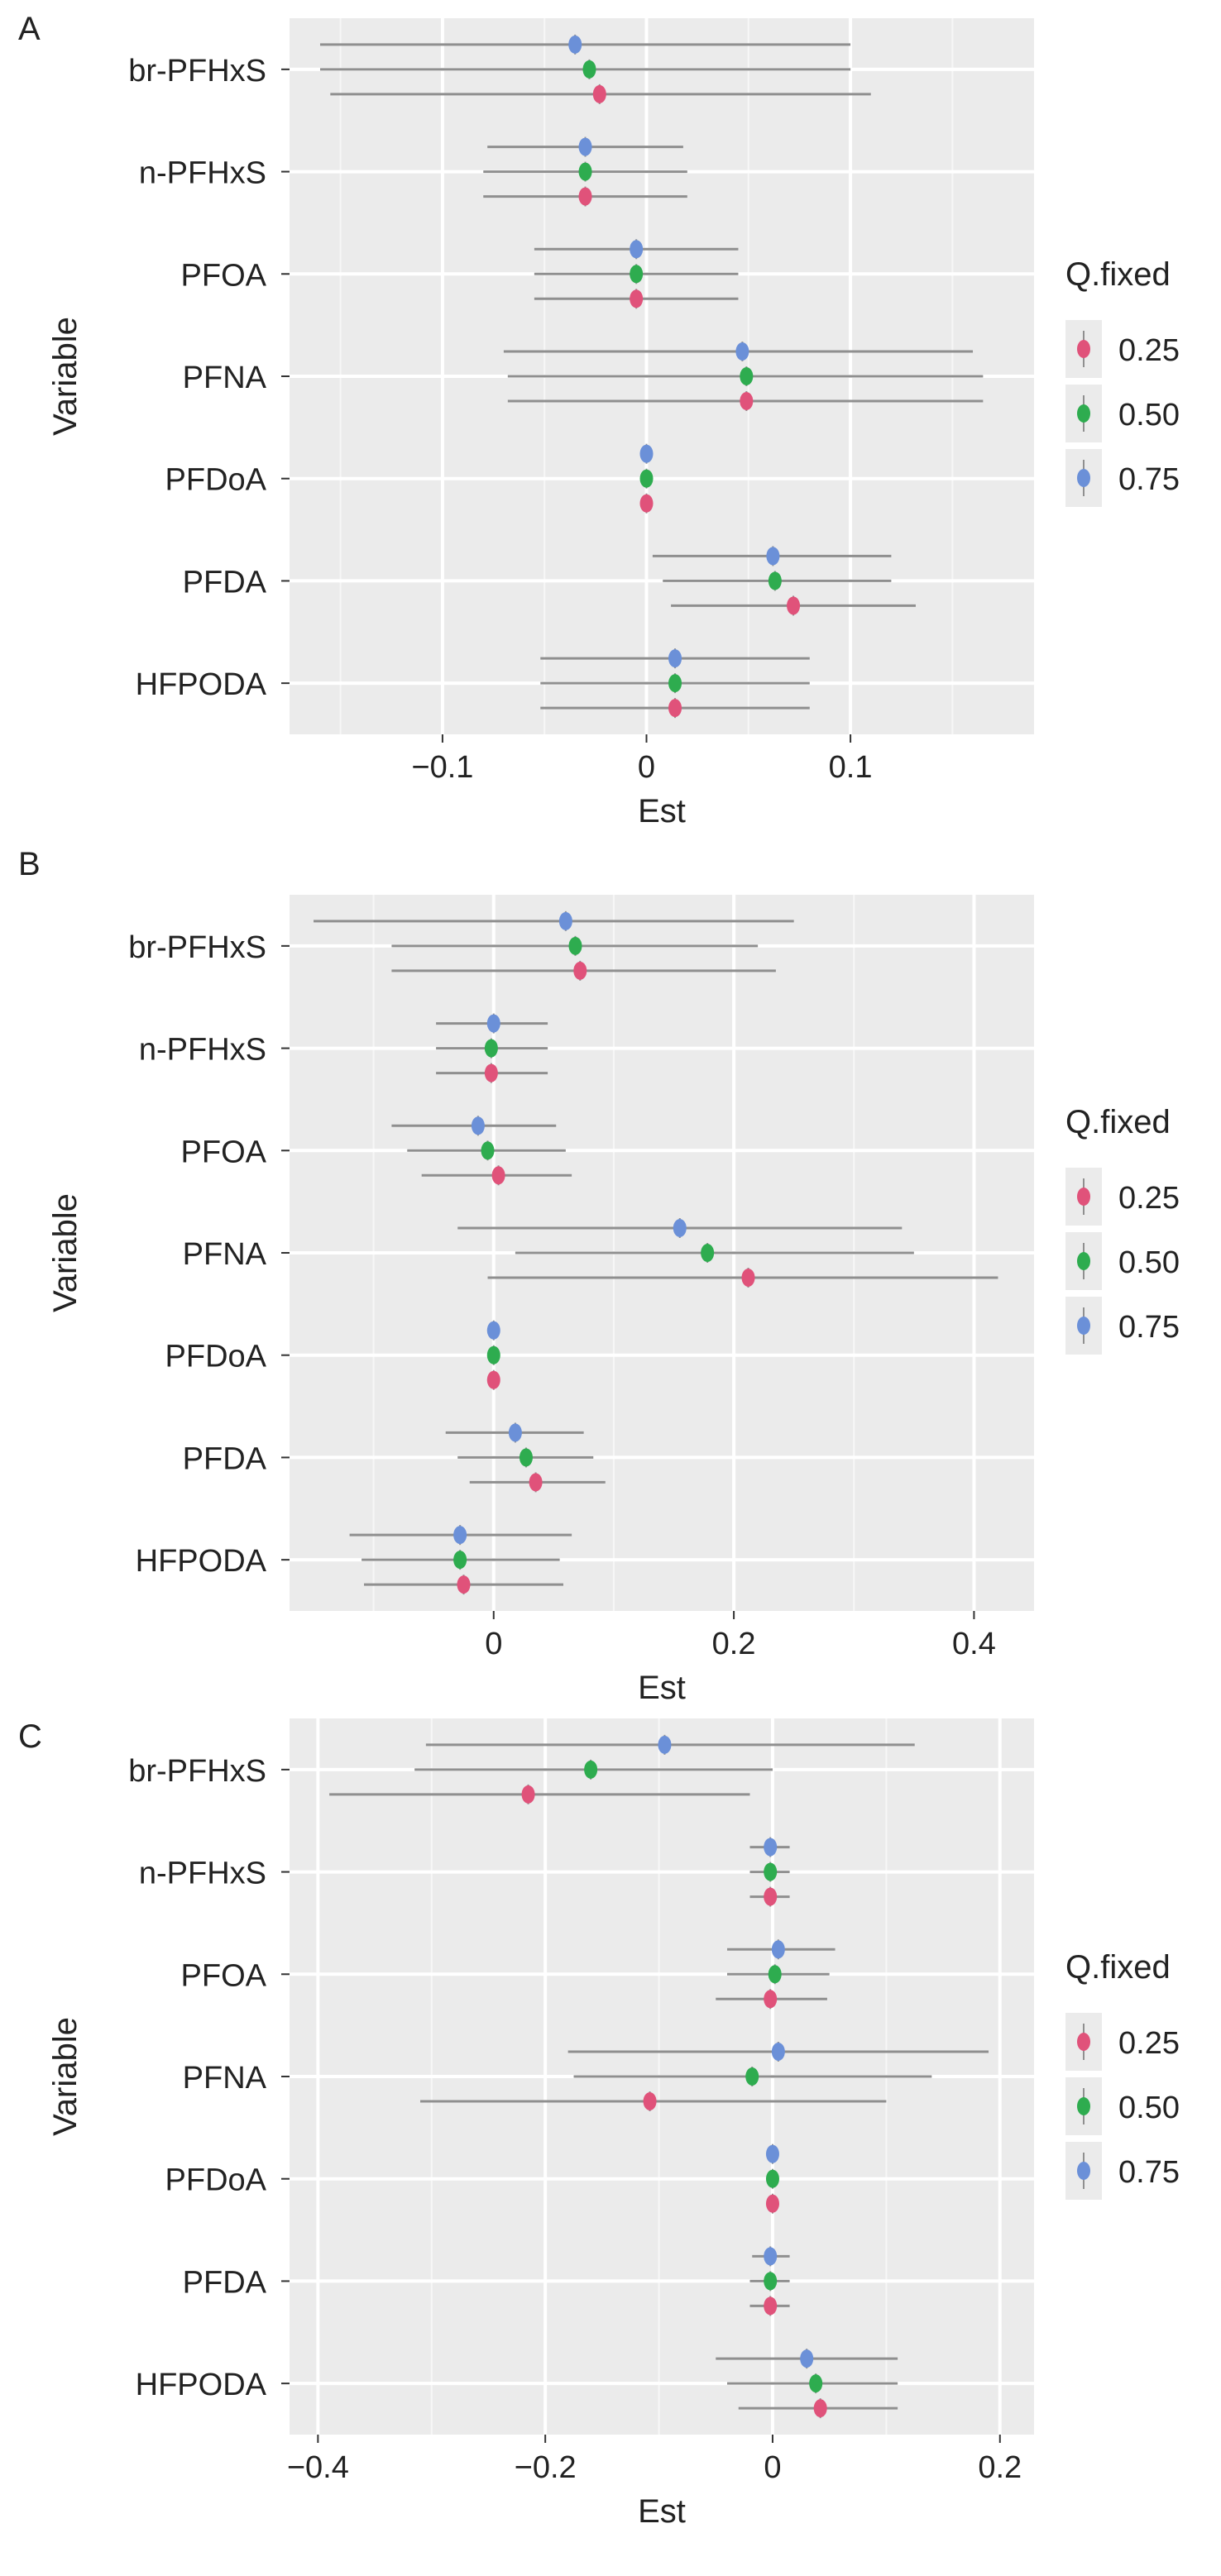  What do you see at coordinates (585, 146) in the screenshot?
I see `point-0.75-n-PFHxS` at bounding box center [585, 146].